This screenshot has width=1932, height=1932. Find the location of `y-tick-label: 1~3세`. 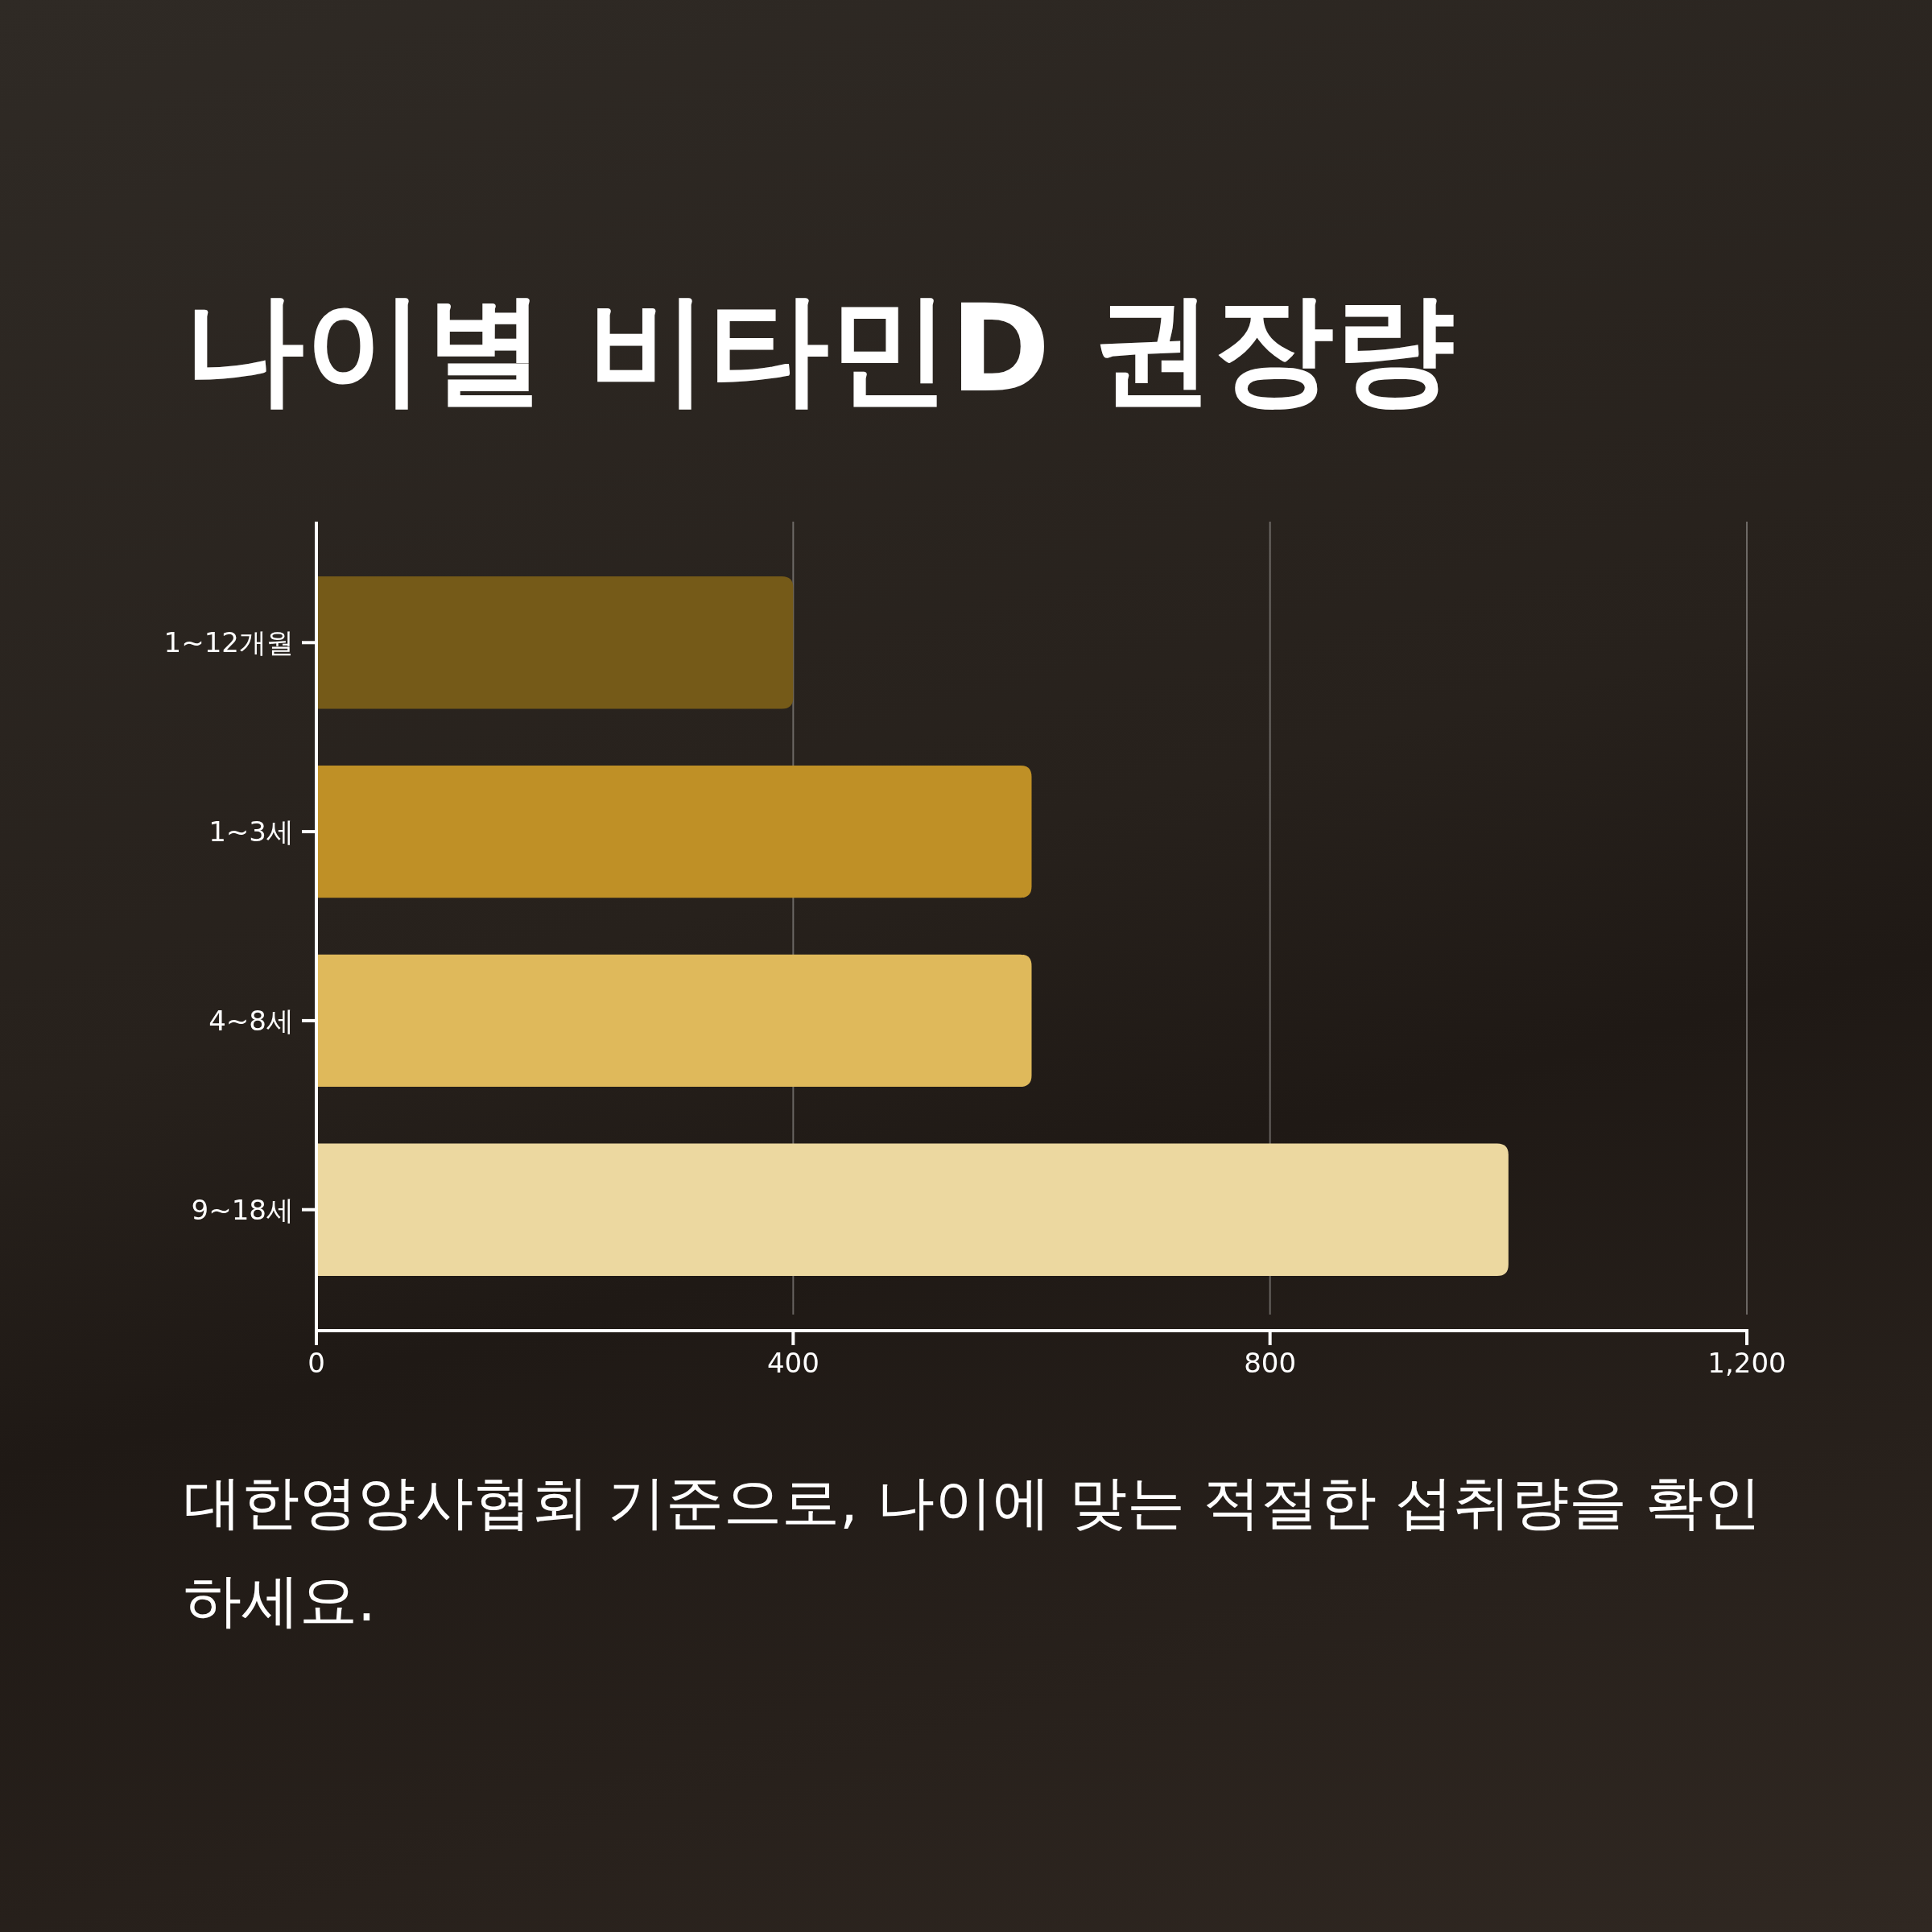

y-tick-label: 1~3세 is located at coordinates (251, 831).